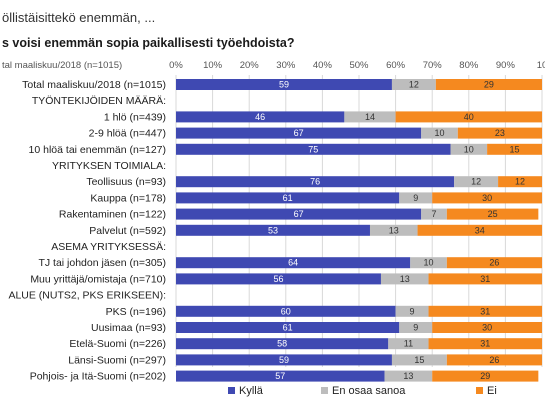  What do you see at coordinates (323, 65) in the screenshot?
I see `x-tick-label: 40%` at bounding box center [323, 65].